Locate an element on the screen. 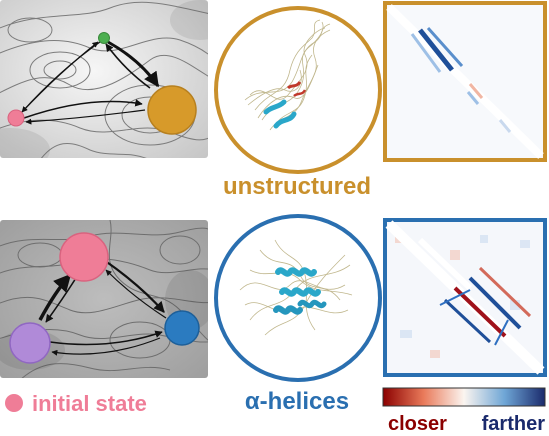 Image resolution: width=549 pixels, height=436 pixels. legend-initial-state: initial state is located at coordinates (89, 403).